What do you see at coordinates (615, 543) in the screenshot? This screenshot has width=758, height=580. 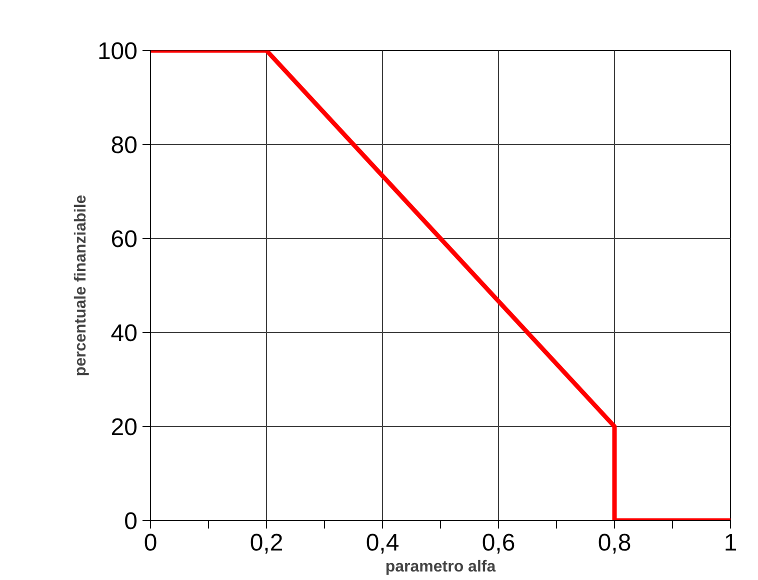 I see `x-tick-label: 0,8` at bounding box center [615, 543].